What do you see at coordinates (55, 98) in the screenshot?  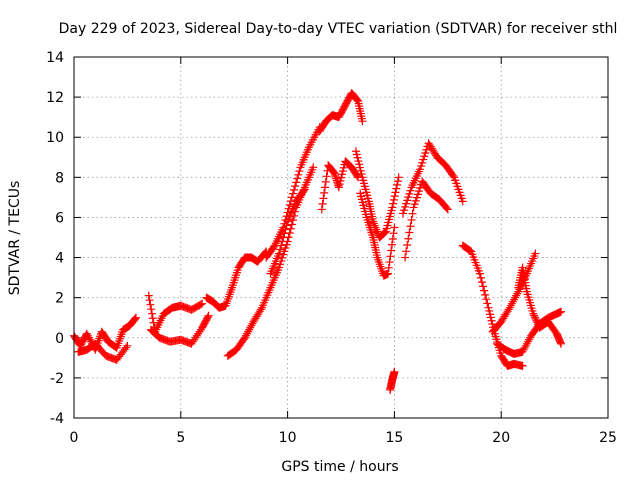 I see `y-tick-label: 12` at bounding box center [55, 98].